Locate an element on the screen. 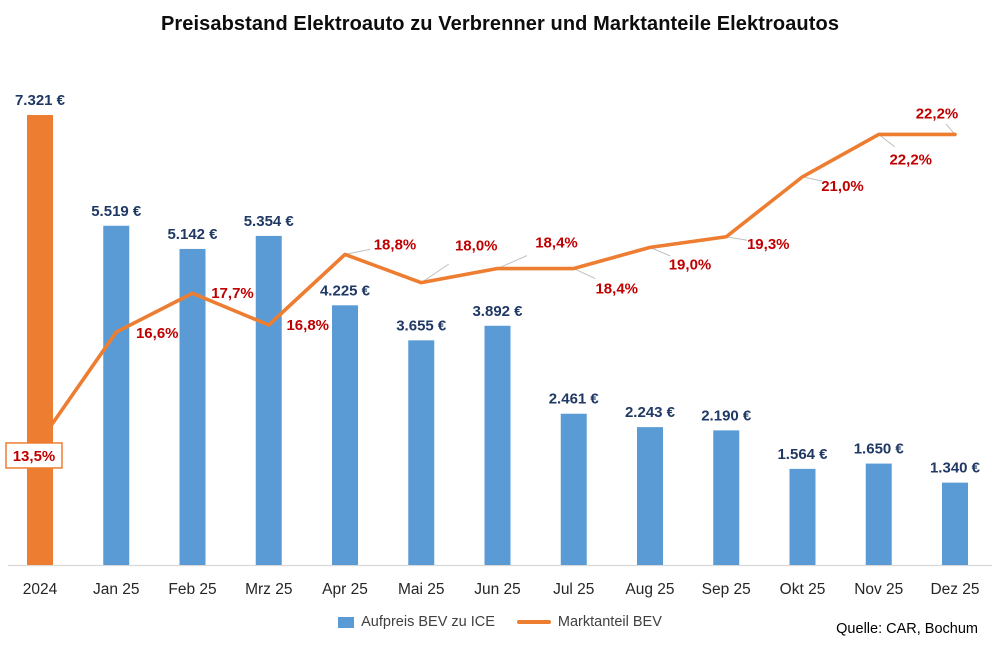  bar-value-label: 3.655 € is located at coordinates (421, 325).